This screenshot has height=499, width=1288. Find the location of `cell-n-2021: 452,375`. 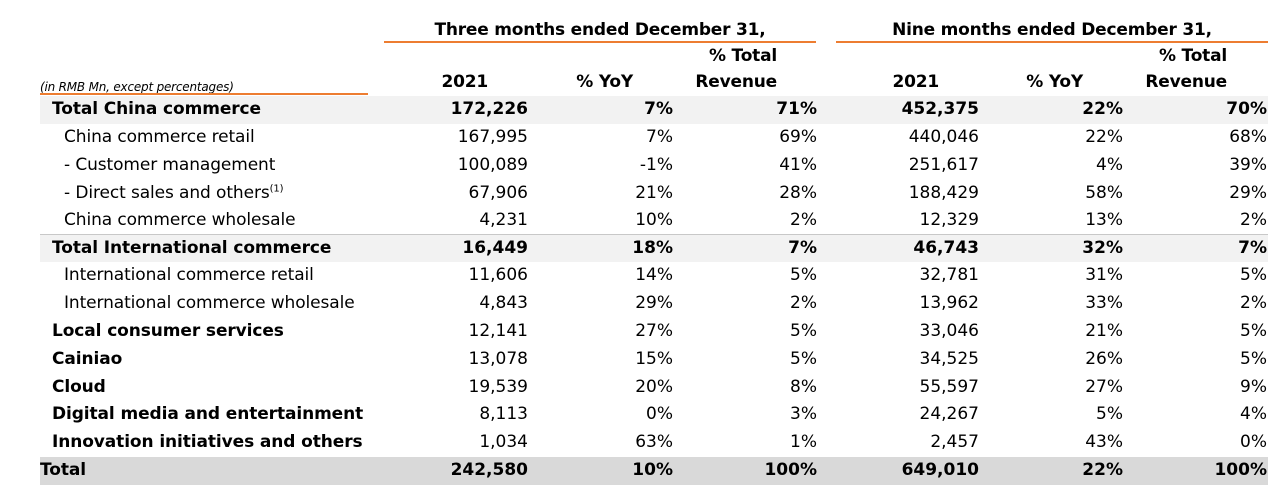

cell-n-2021: 452,375 is located at coordinates (940, 109).